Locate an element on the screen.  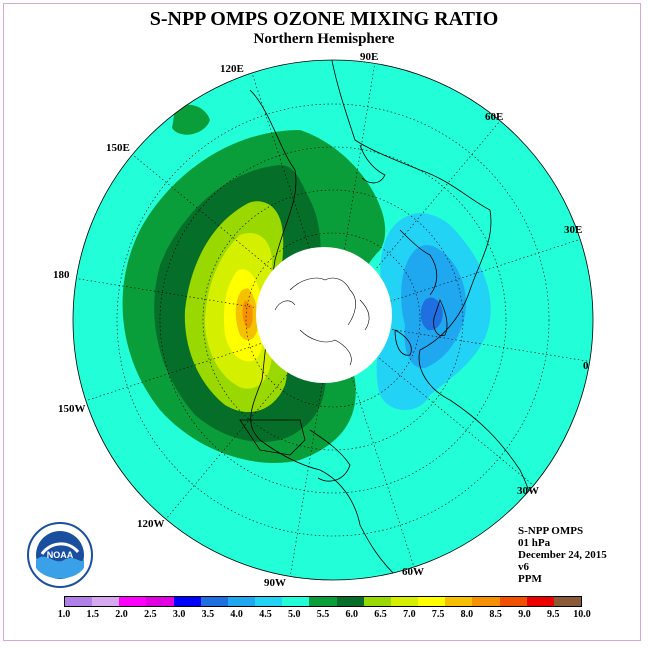
lon-label-0: 0 is located at coordinates (586, 366).